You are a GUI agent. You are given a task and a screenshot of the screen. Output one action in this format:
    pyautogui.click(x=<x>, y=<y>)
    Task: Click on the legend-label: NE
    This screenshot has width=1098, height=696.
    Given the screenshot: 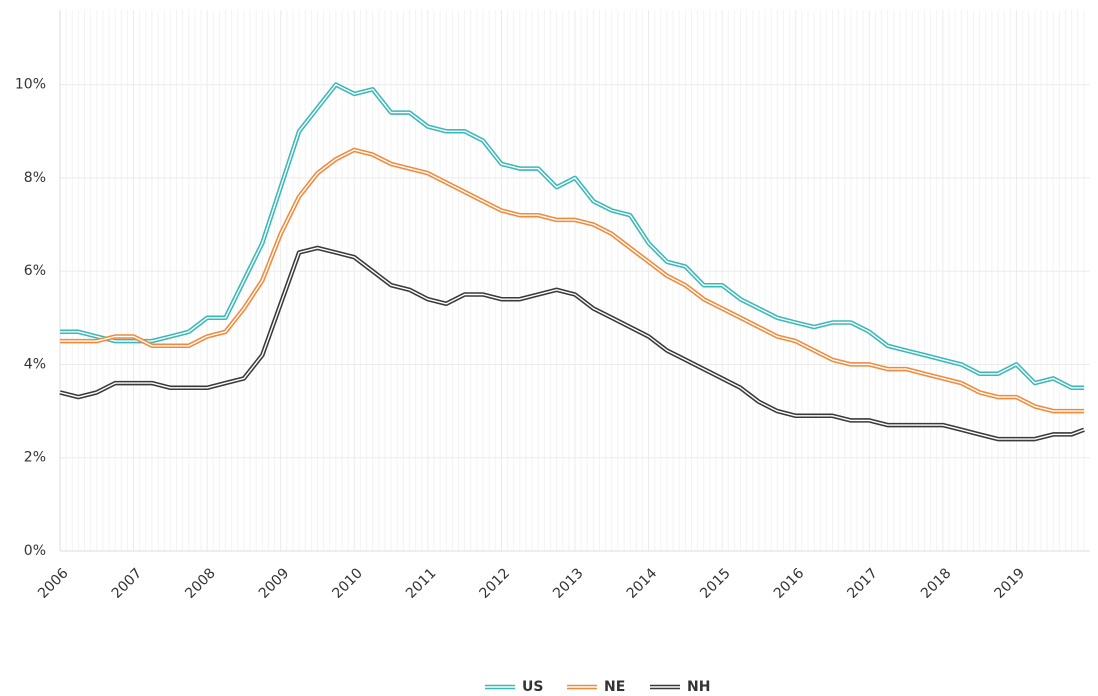 What is the action you would take?
    pyautogui.click(x=614, y=687)
    